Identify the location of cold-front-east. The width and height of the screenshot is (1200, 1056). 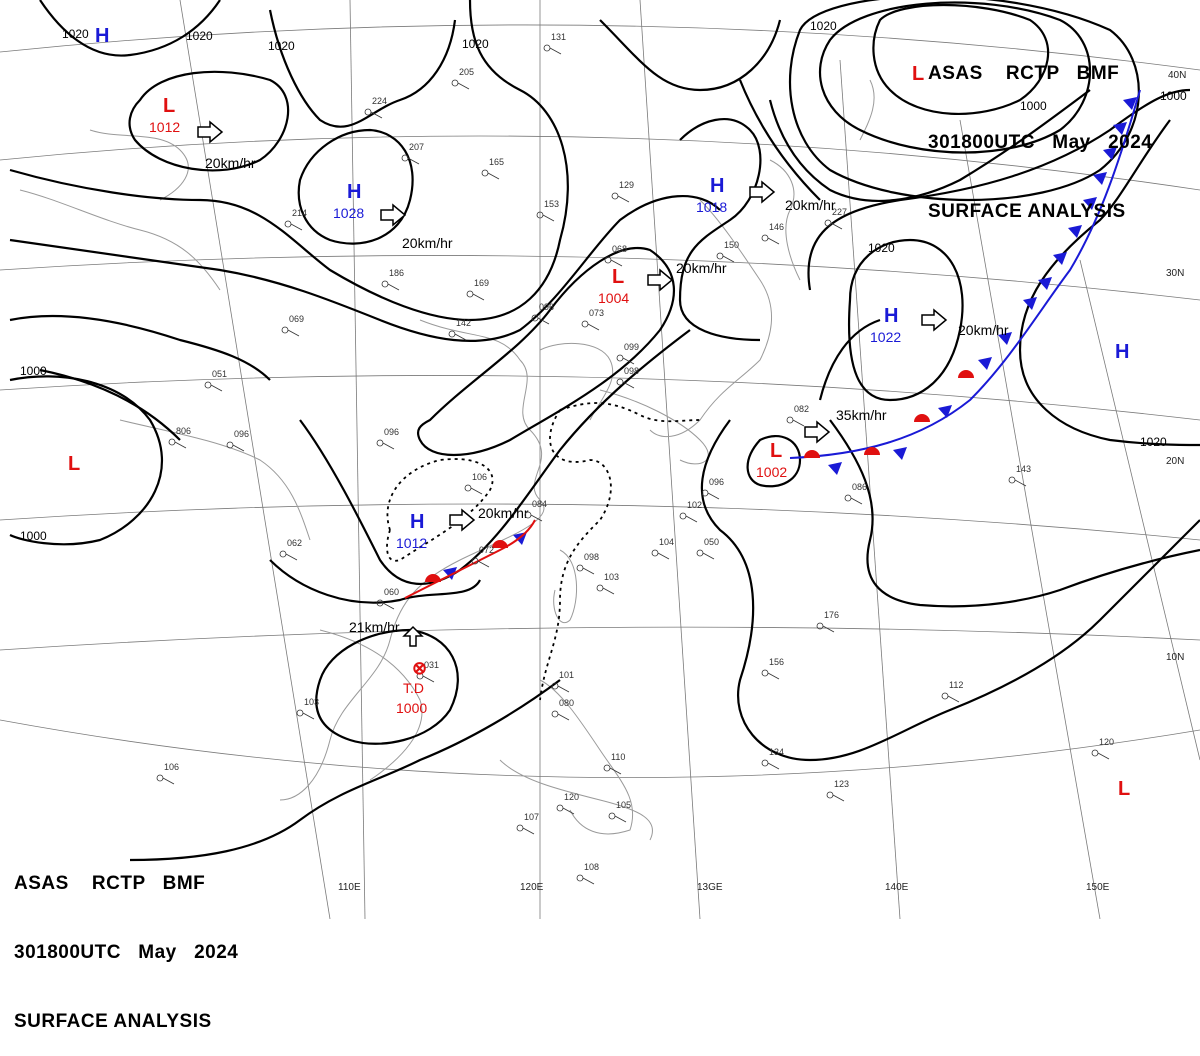
(965, 274).